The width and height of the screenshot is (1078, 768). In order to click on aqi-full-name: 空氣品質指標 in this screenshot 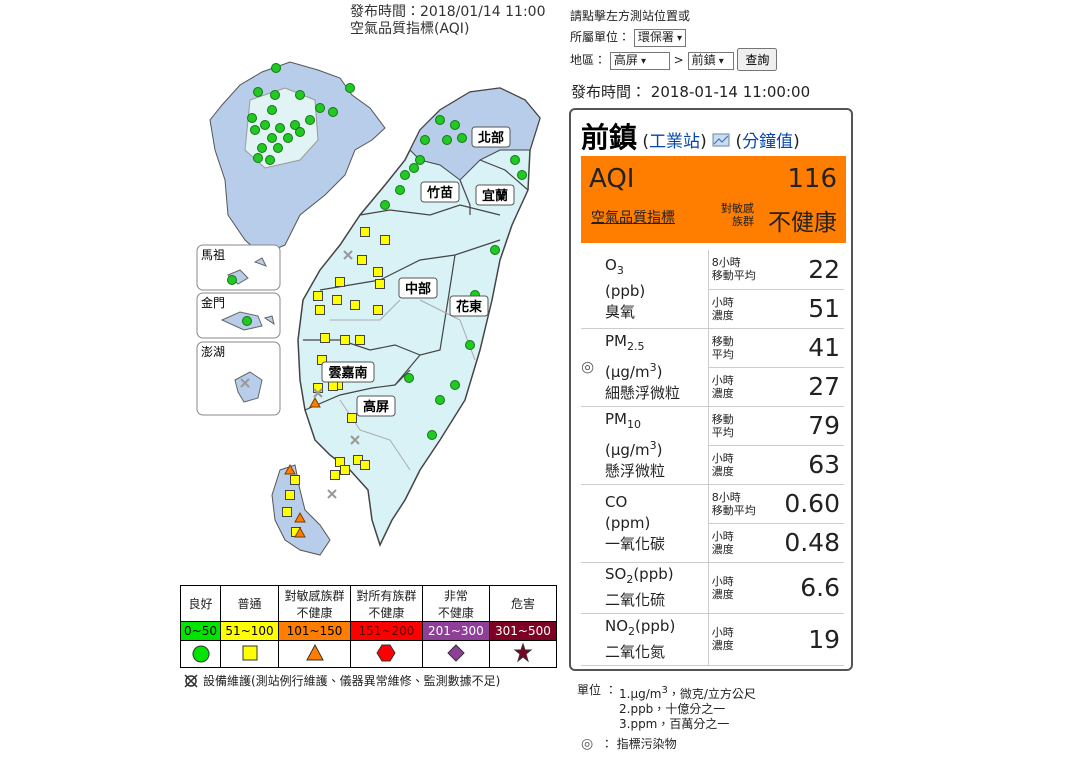, I will do `click(633, 218)`.